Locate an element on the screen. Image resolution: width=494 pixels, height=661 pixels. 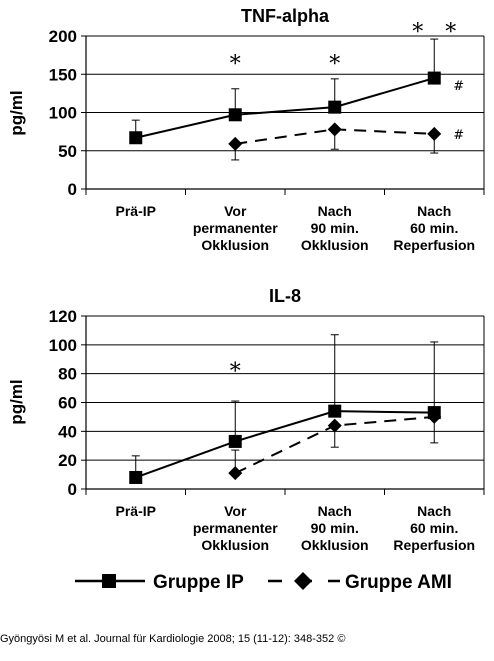
il8-y-axis-label: pg/ml is located at coordinates (16, 401).